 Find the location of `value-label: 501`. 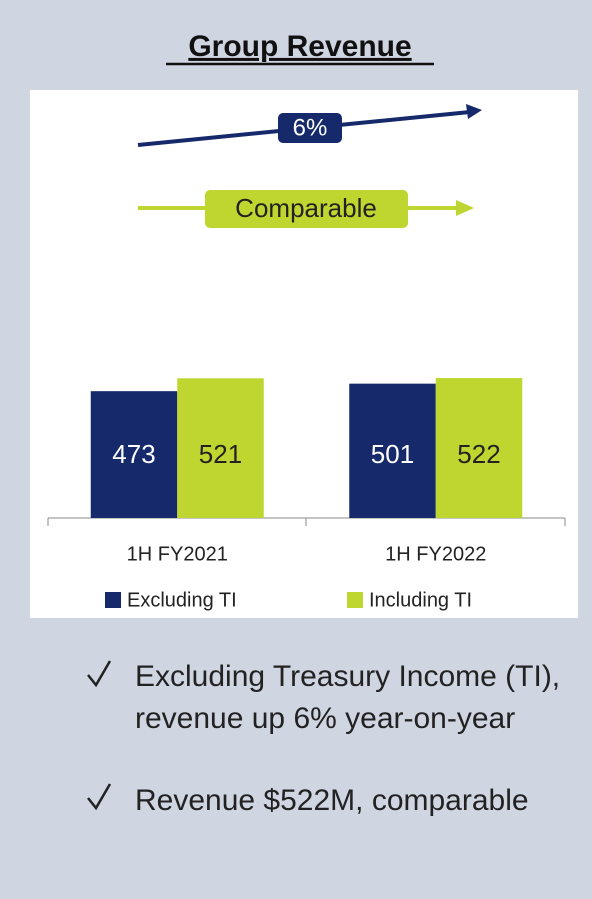

value-label: 501 is located at coordinates (392, 454).